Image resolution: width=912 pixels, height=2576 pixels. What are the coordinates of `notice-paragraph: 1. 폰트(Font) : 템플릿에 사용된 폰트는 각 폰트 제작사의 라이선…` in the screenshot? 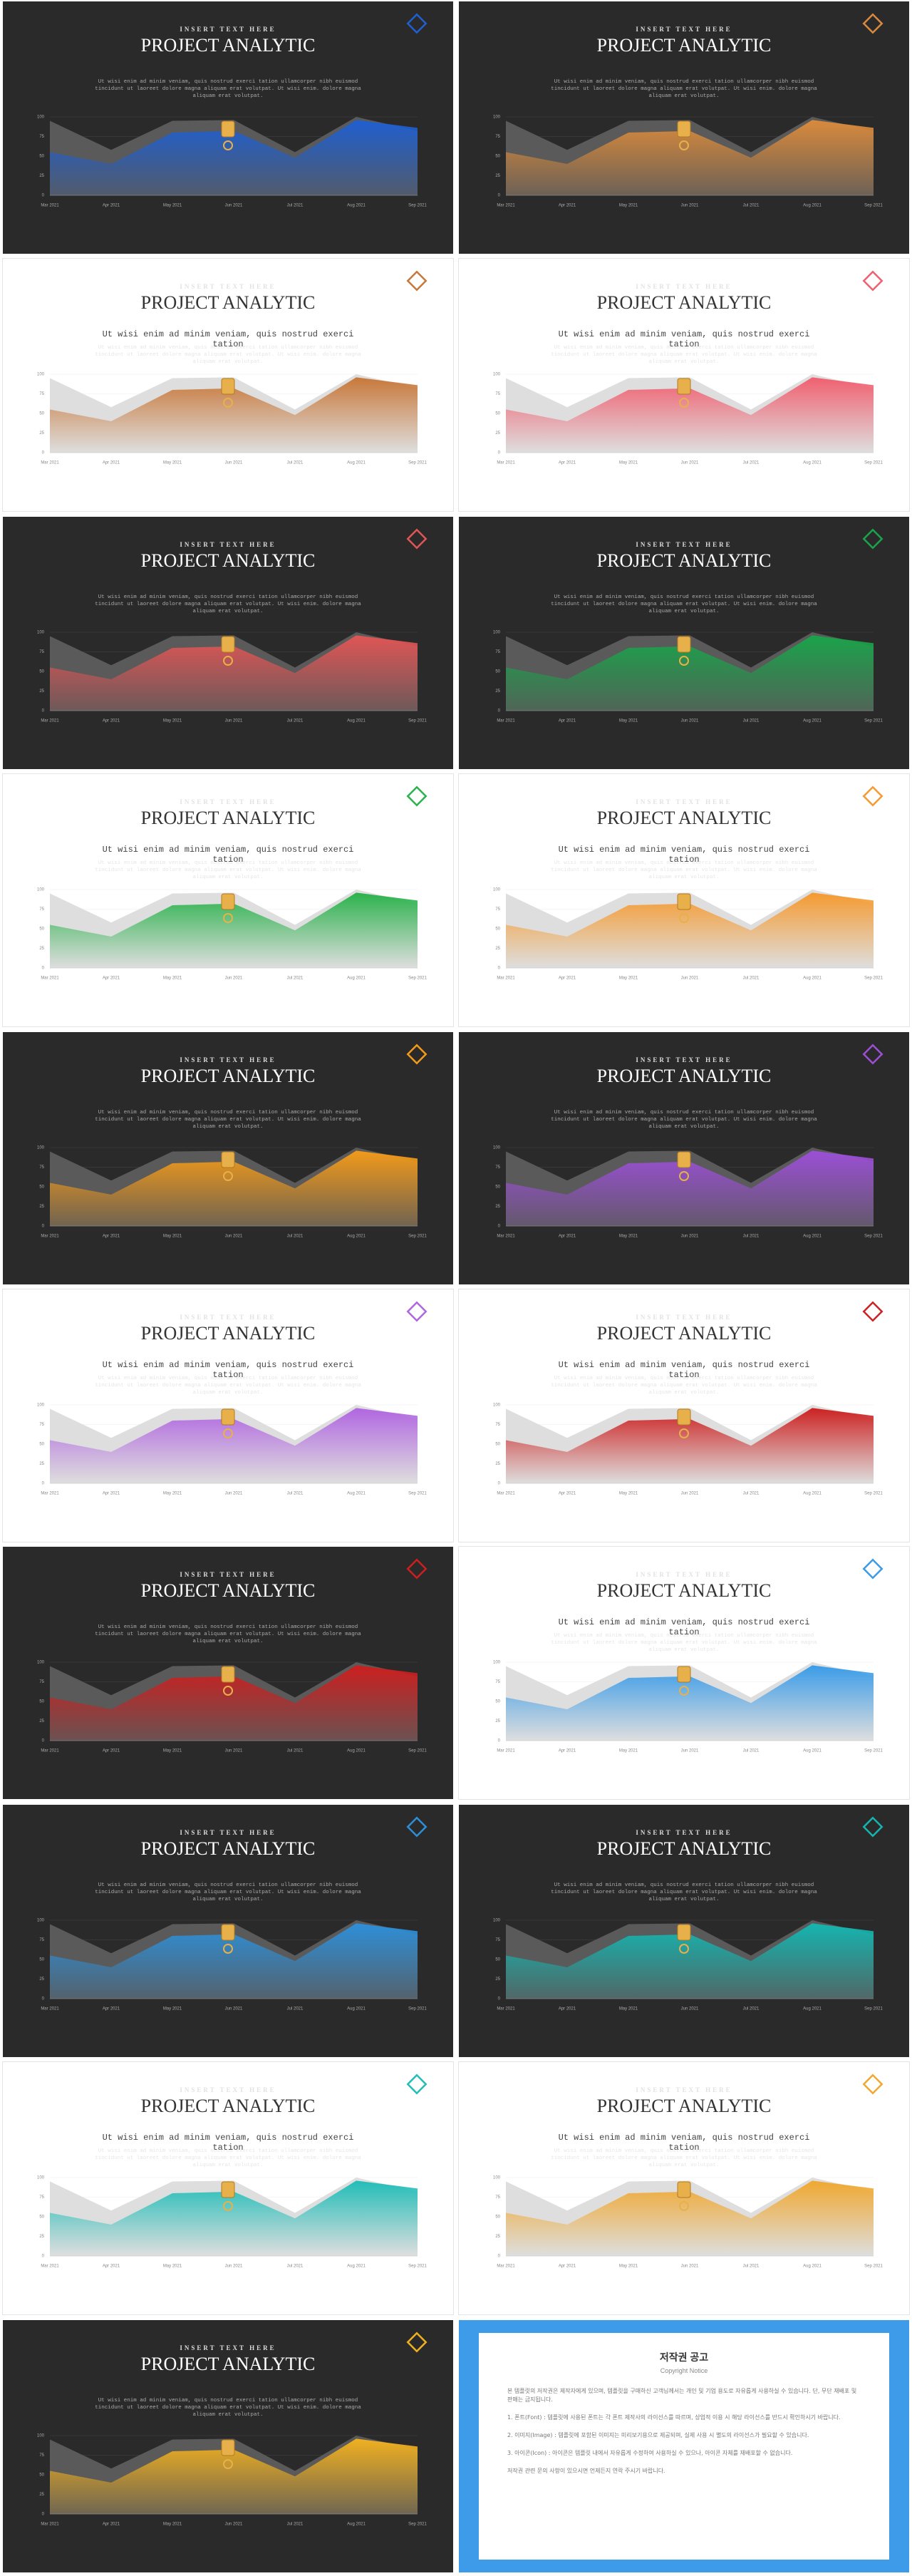 It's located at (674, 2417).